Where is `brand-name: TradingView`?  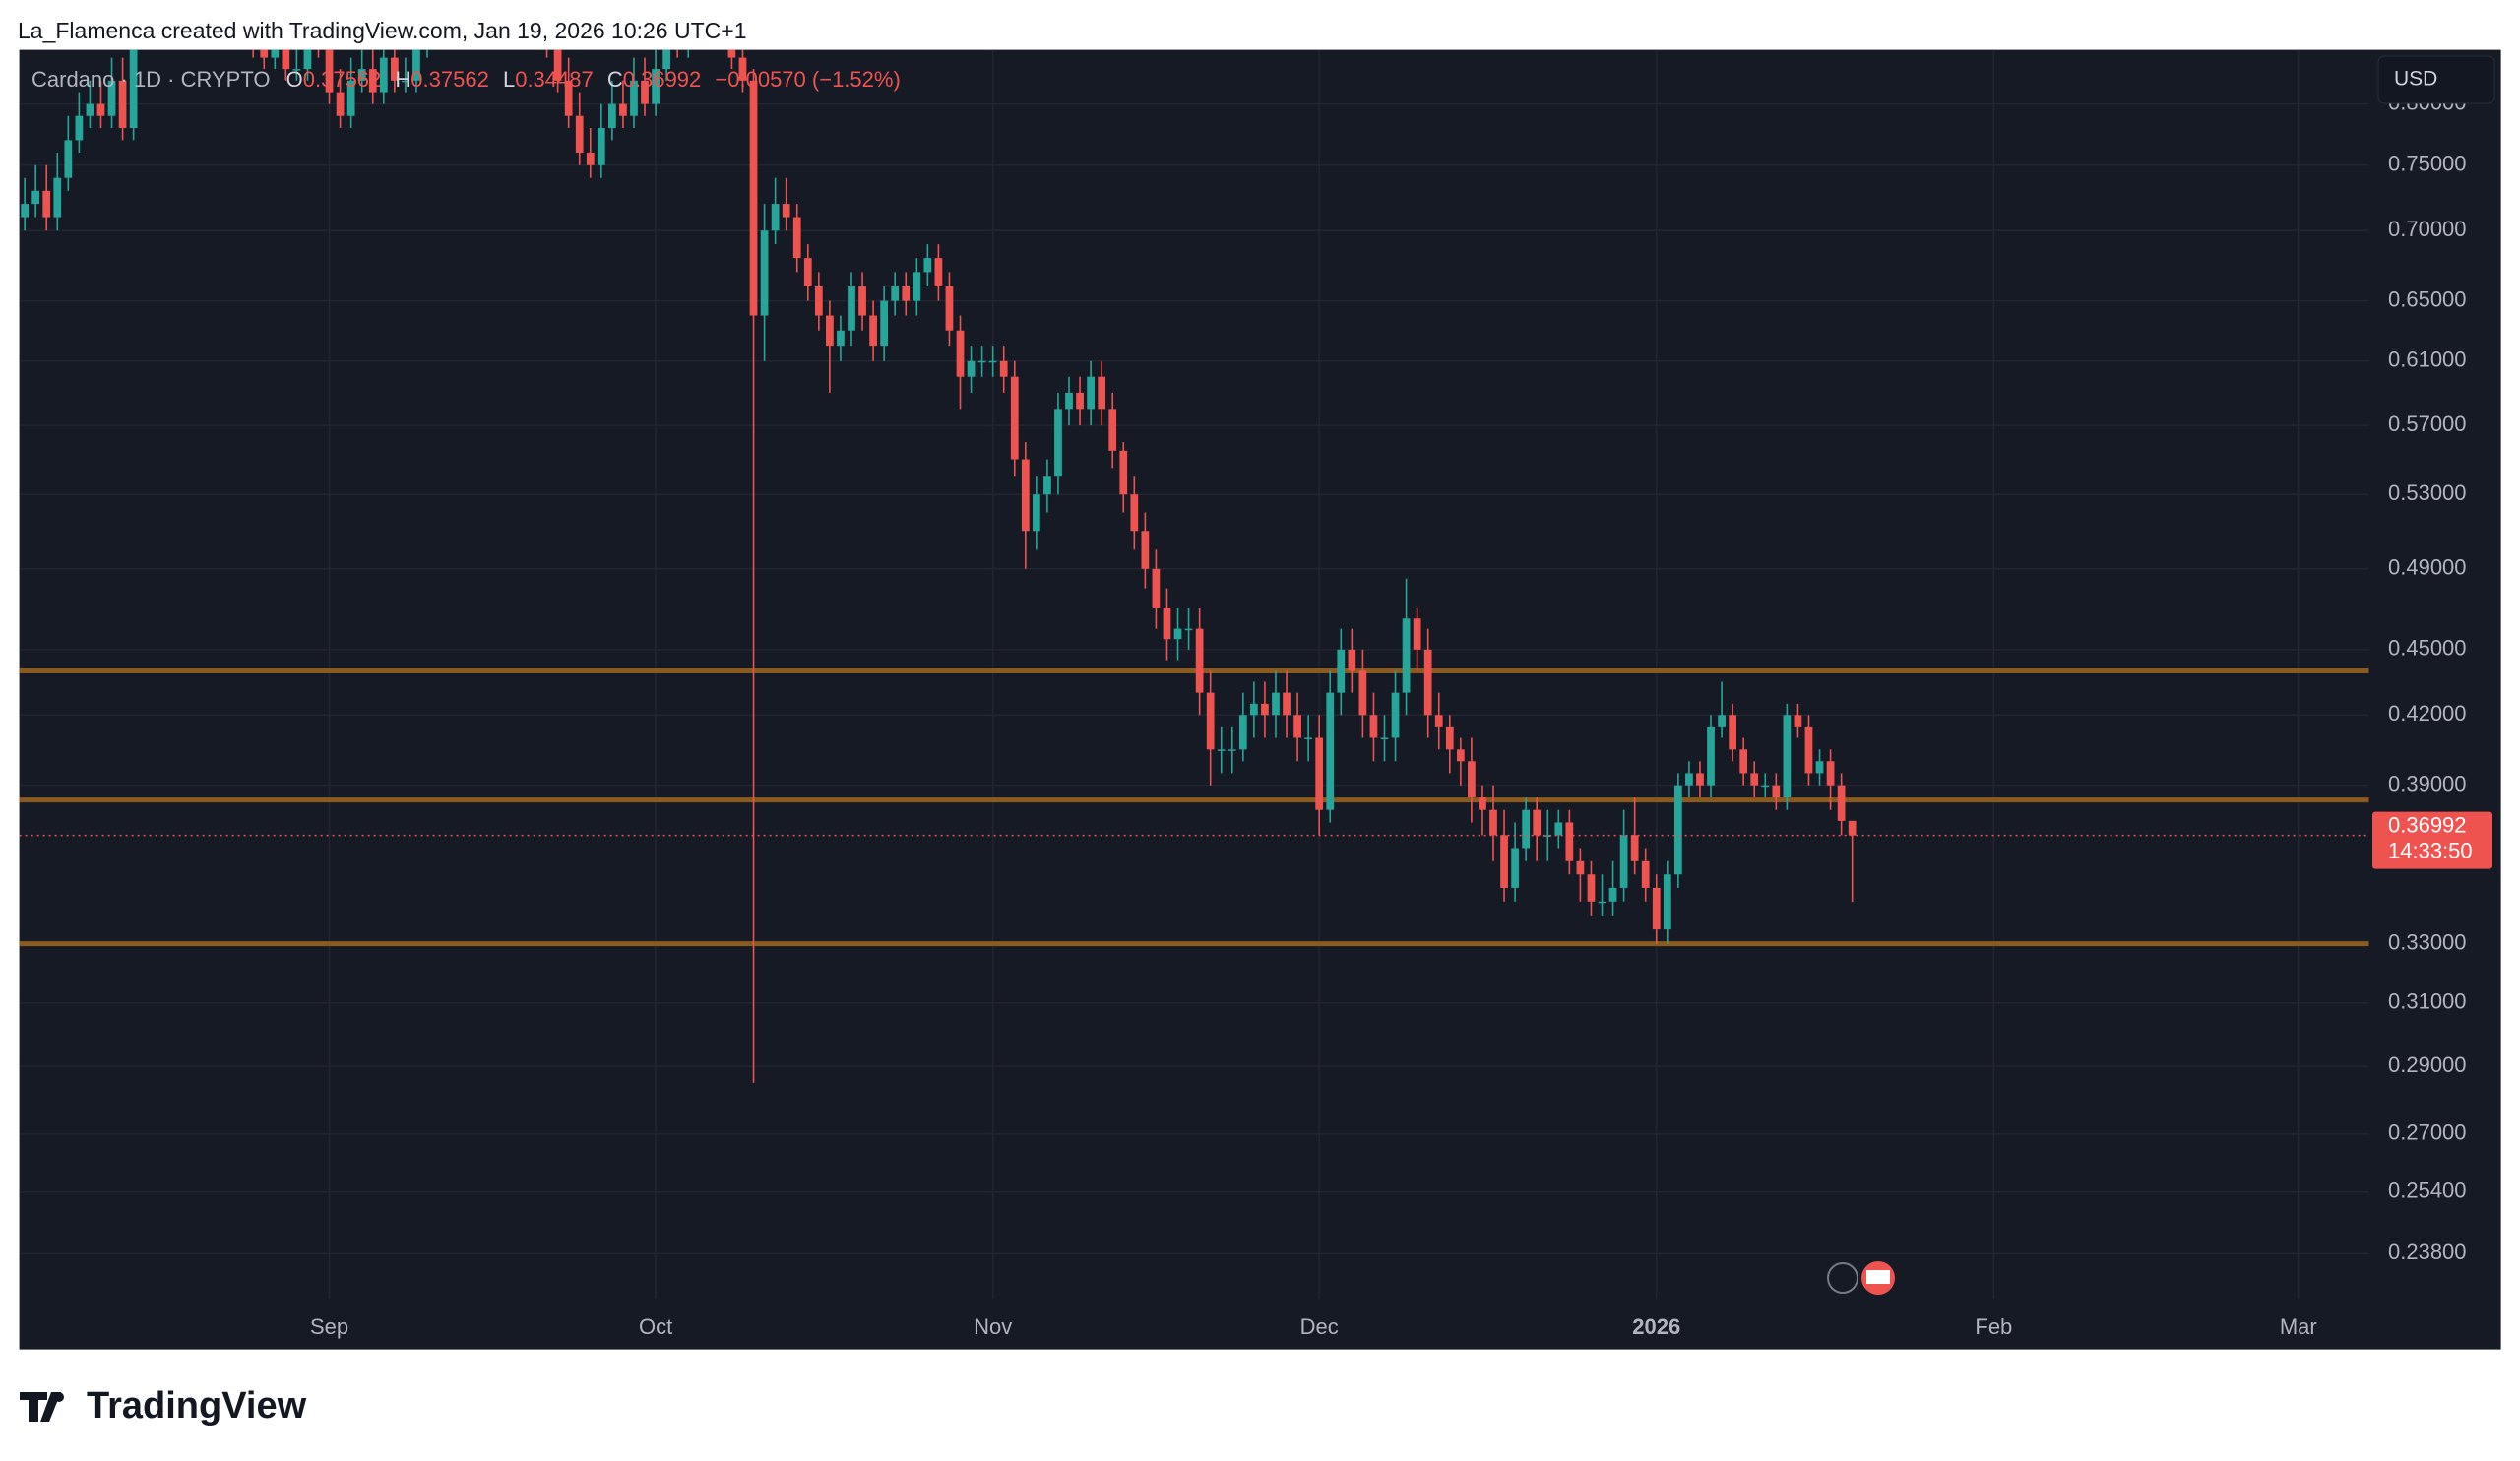 brand-name: TradingView is located at coordinates (197, 1406).